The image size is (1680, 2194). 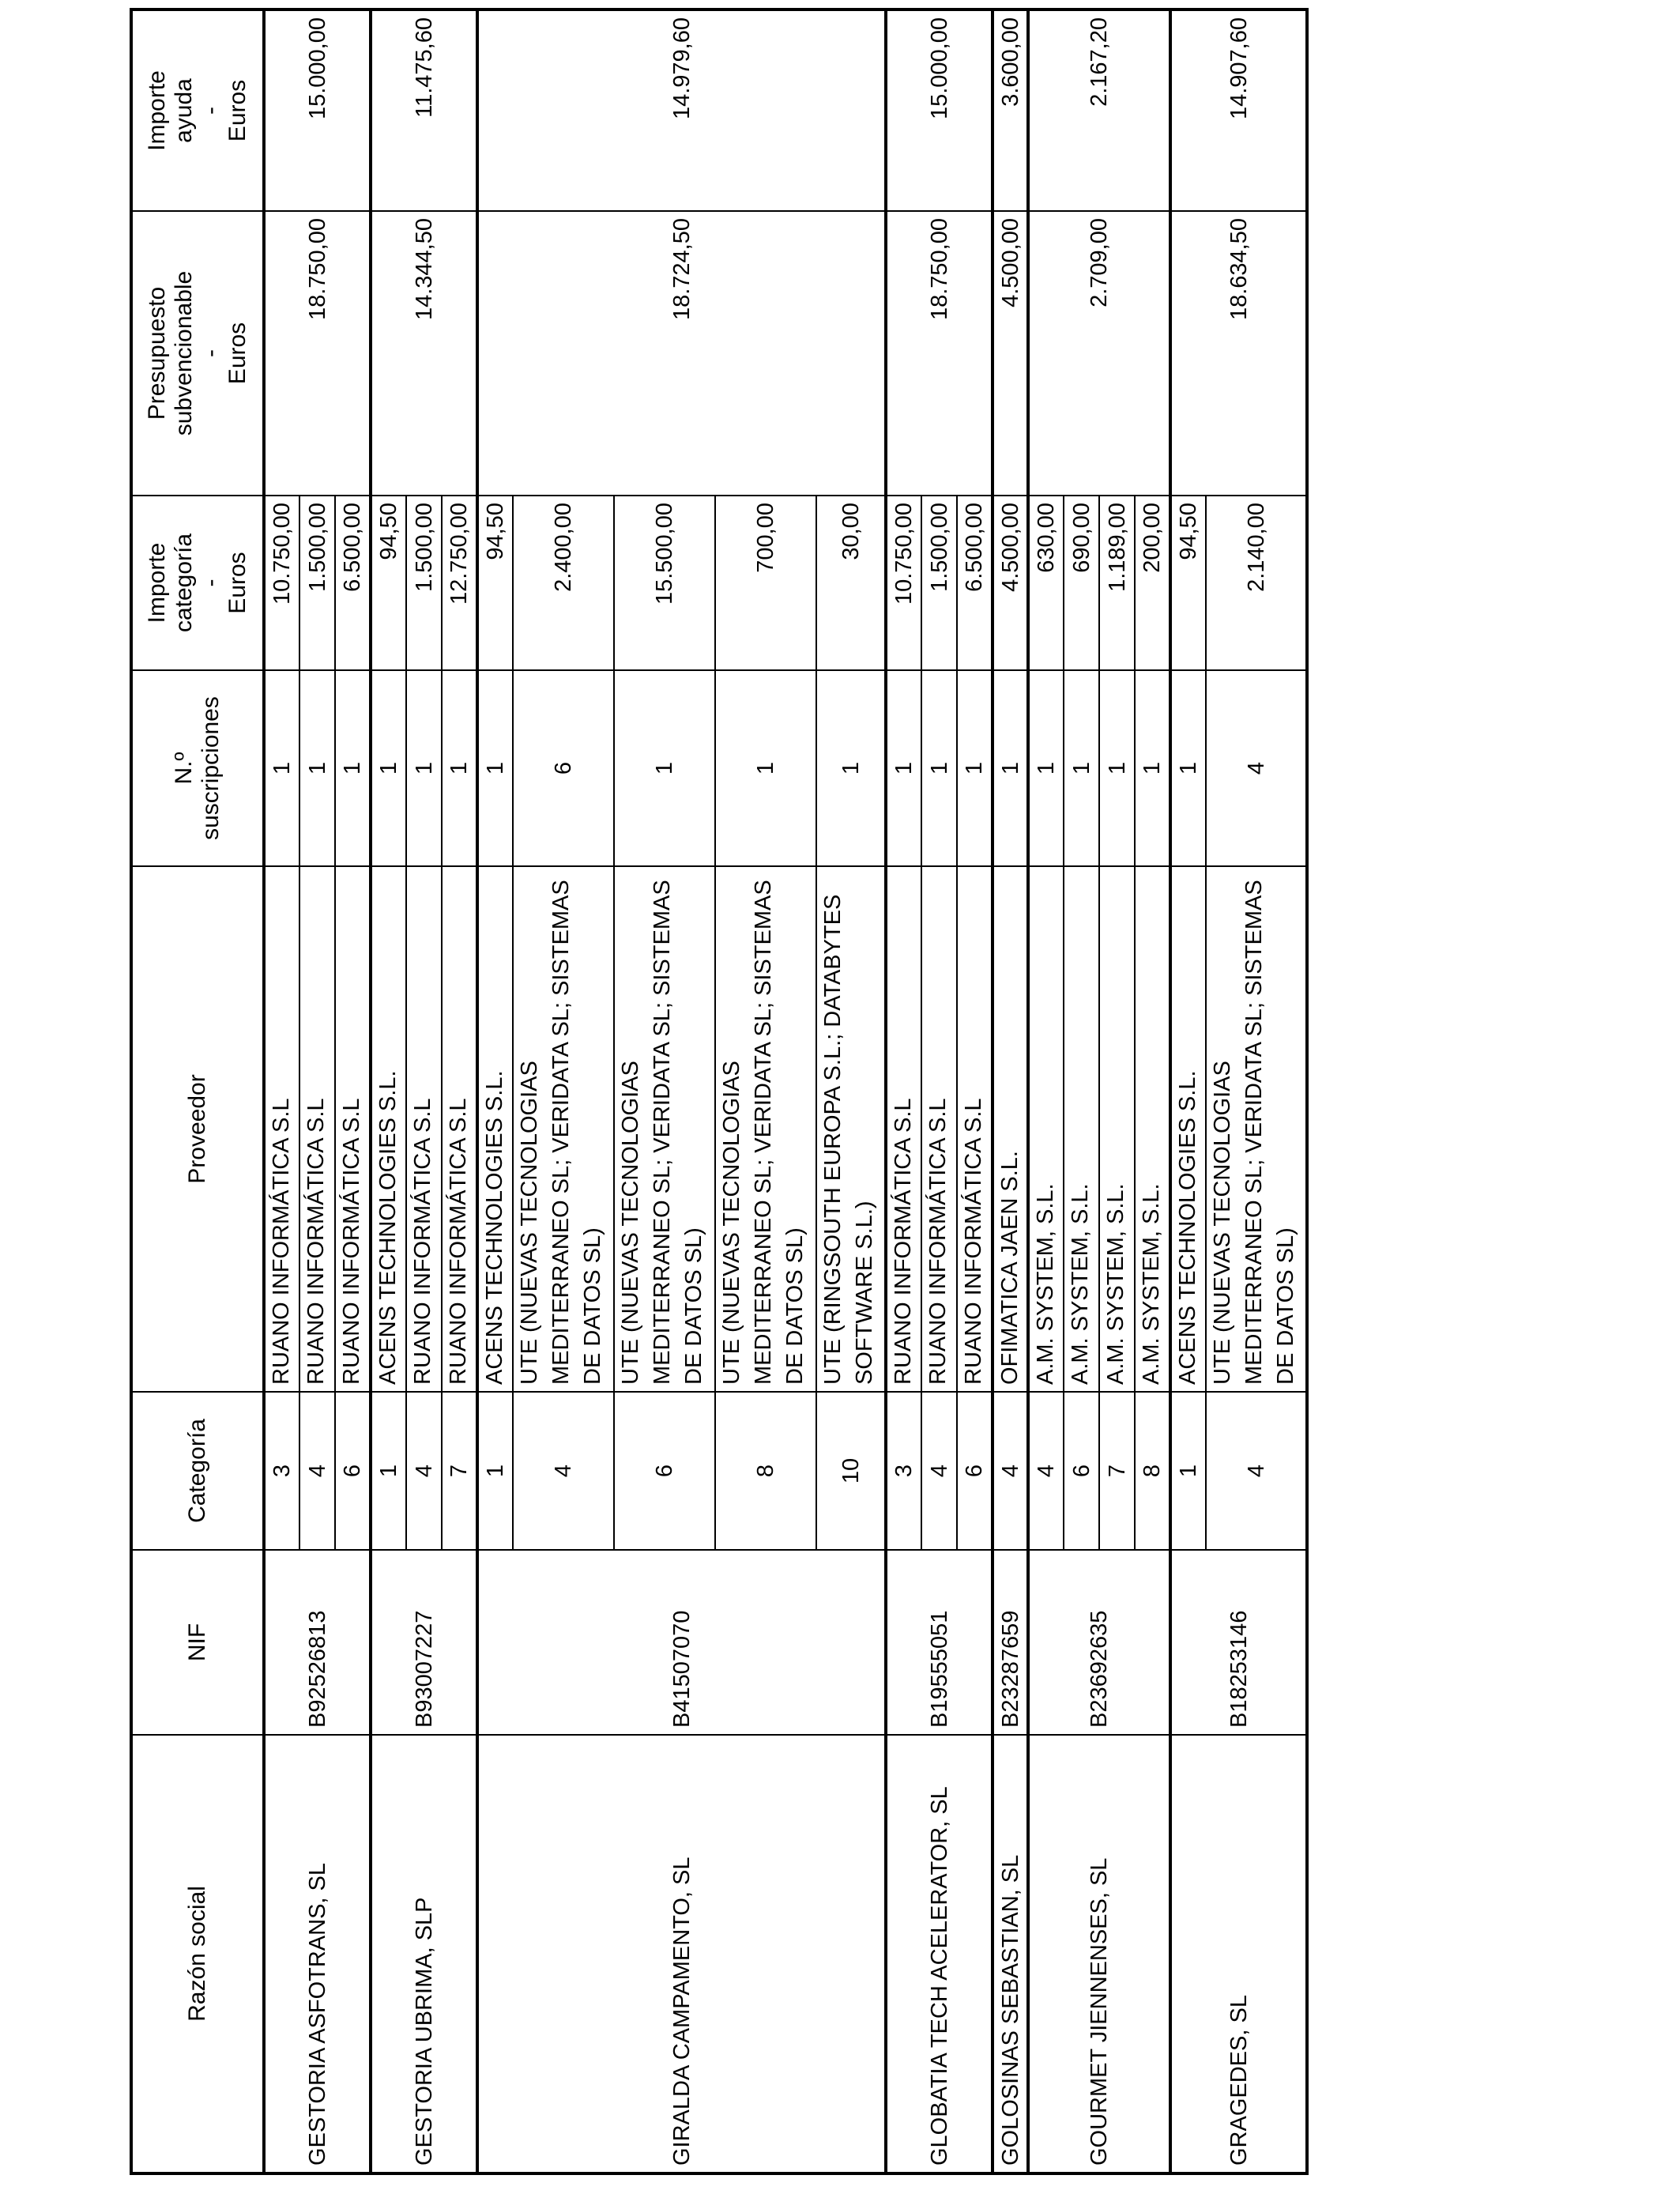 What do you see at coordinates (1081, 583) in the screenshot?
I see `importe-categoria-cell: 690,00` at bounding box center [1081, 583].